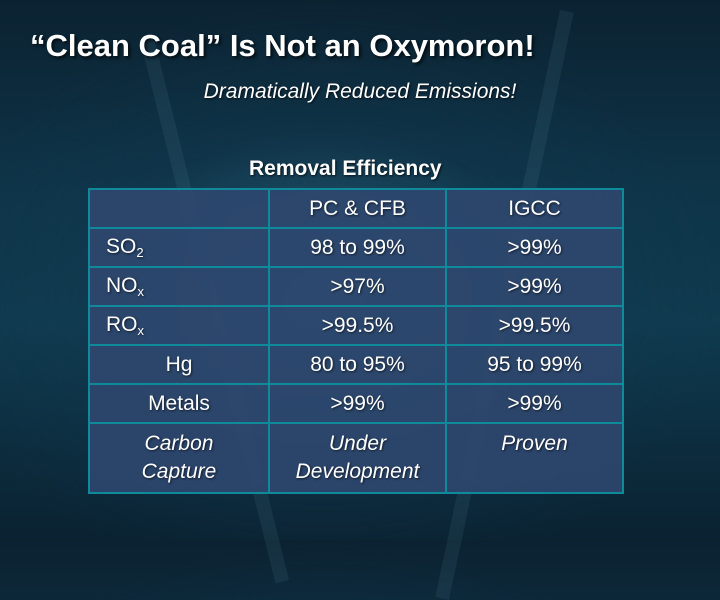  I want to click on row-label-text: SO, so click(121, 246).